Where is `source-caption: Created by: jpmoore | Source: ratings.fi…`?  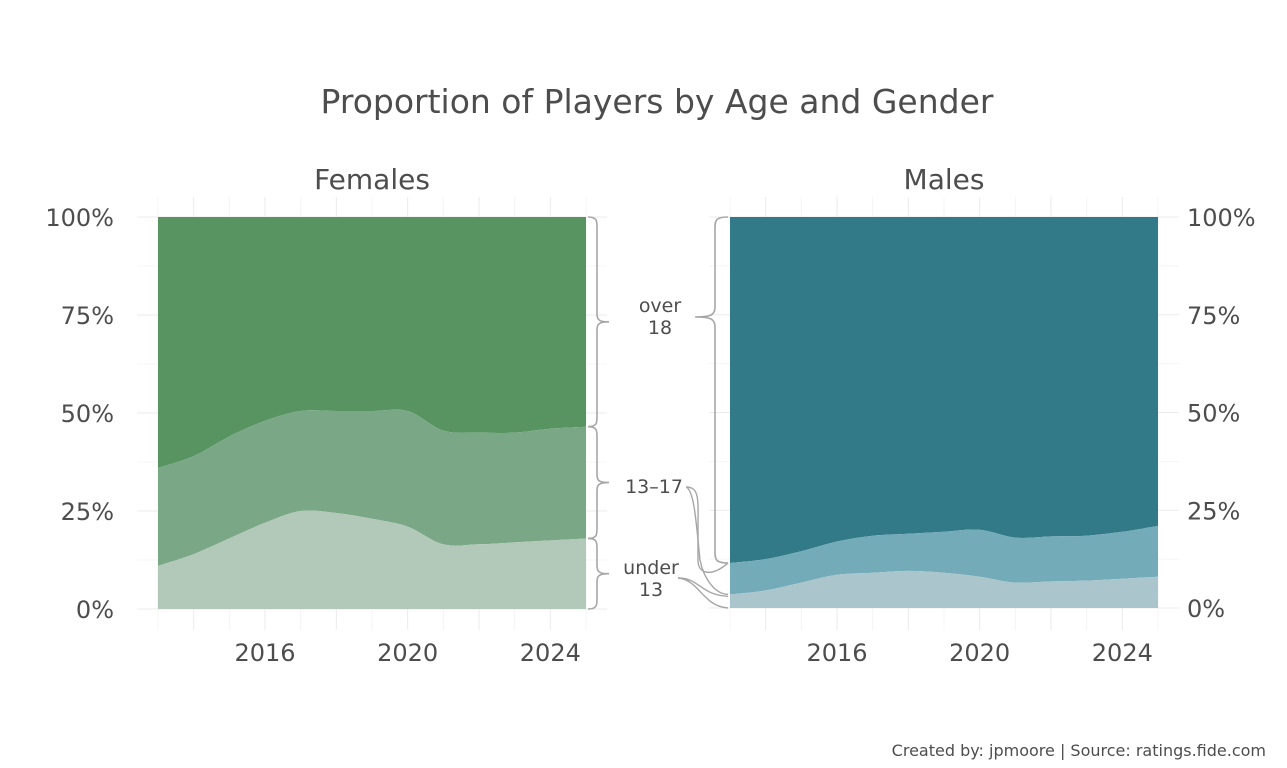 source-caption: Created by: jpmoore | Source: ratings.fi… is located at coordinates (1079, 750).